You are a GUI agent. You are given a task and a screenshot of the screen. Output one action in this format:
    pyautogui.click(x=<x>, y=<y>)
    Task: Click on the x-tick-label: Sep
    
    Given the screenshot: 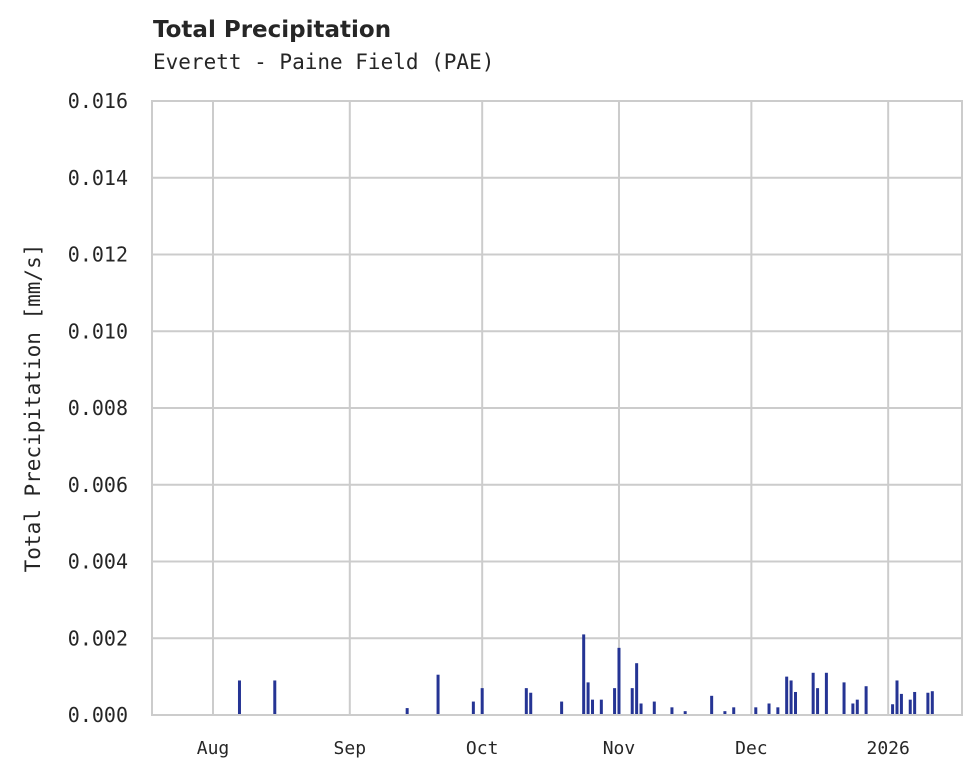 What is the action you would take?
    pyautogui.click(x=350, y=748)
    